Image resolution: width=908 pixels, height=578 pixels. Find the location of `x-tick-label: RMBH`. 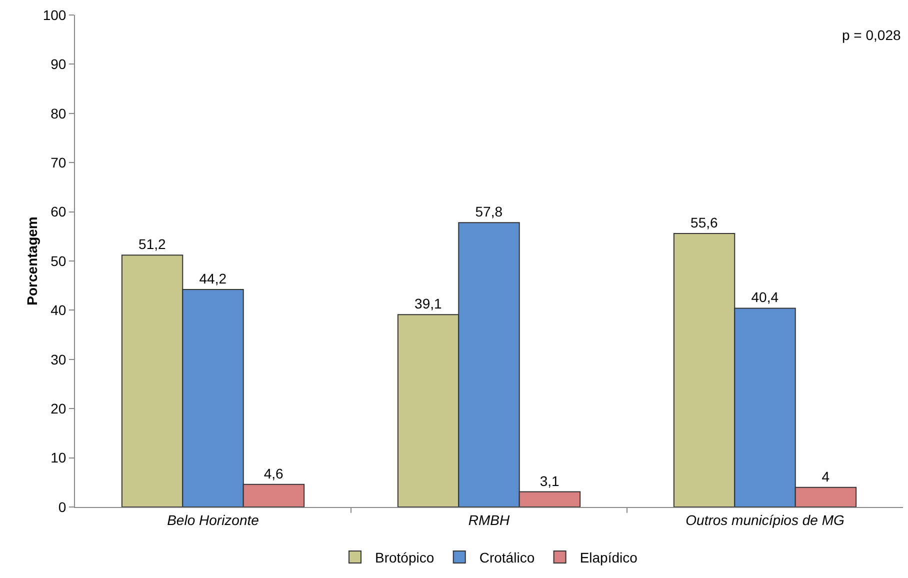

x-tick-label: RMBH is located at coordinates (489, 520).